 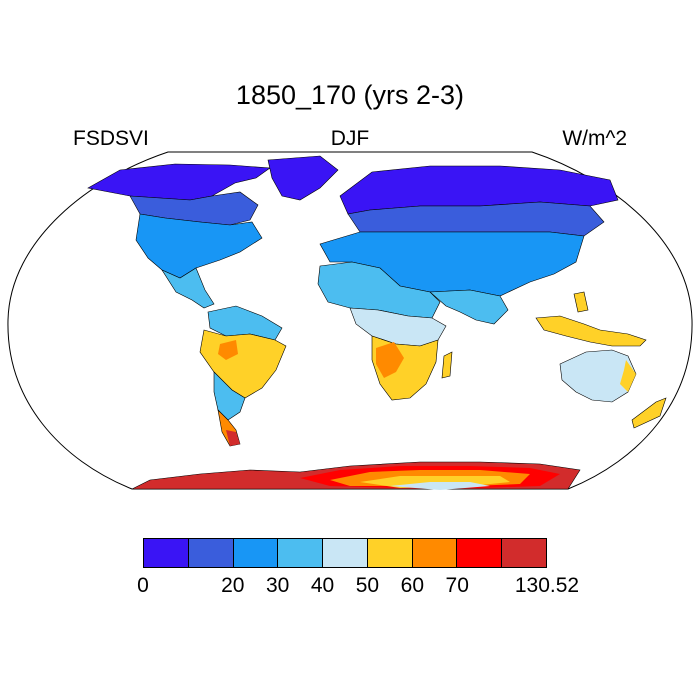 I want to click on madagascar, so click(x=447, y=365).